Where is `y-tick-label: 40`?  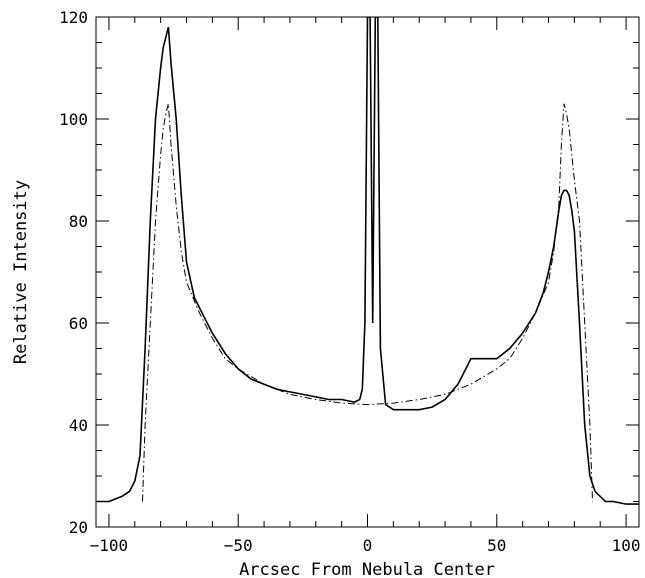
y-tick-label: 40 is located at coordinates (78, 425).